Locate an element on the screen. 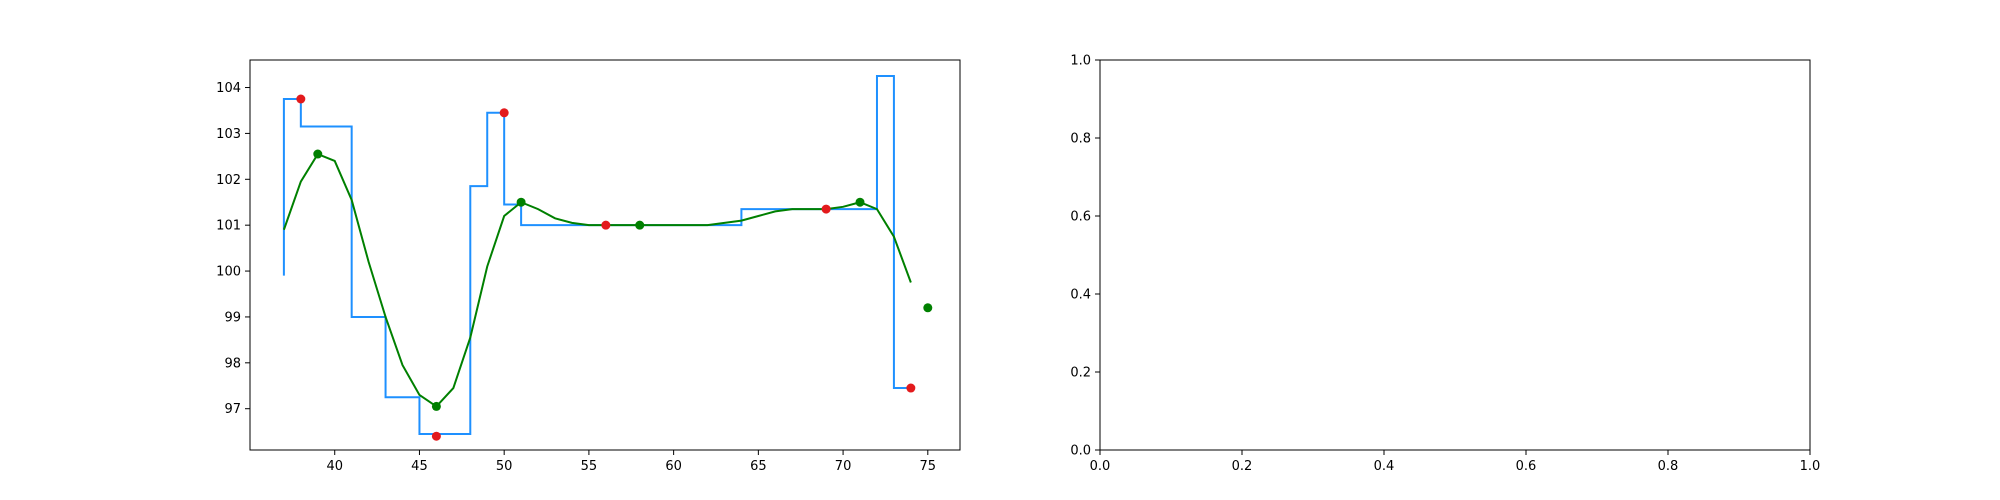 The width and height of the screenshot is (2000, 500). left-y-tick-label: 97 is located at coordinates (232, 409).